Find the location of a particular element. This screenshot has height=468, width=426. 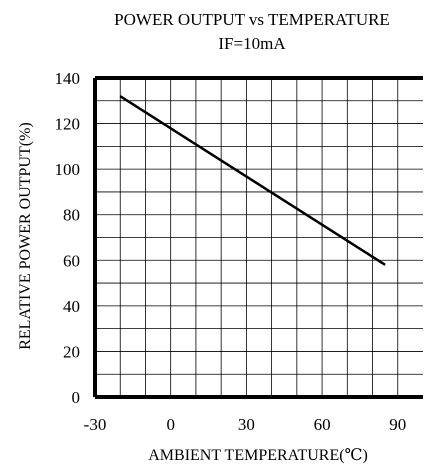

chart-subtitle: IF=10mA is located at coordinates (252, 43).